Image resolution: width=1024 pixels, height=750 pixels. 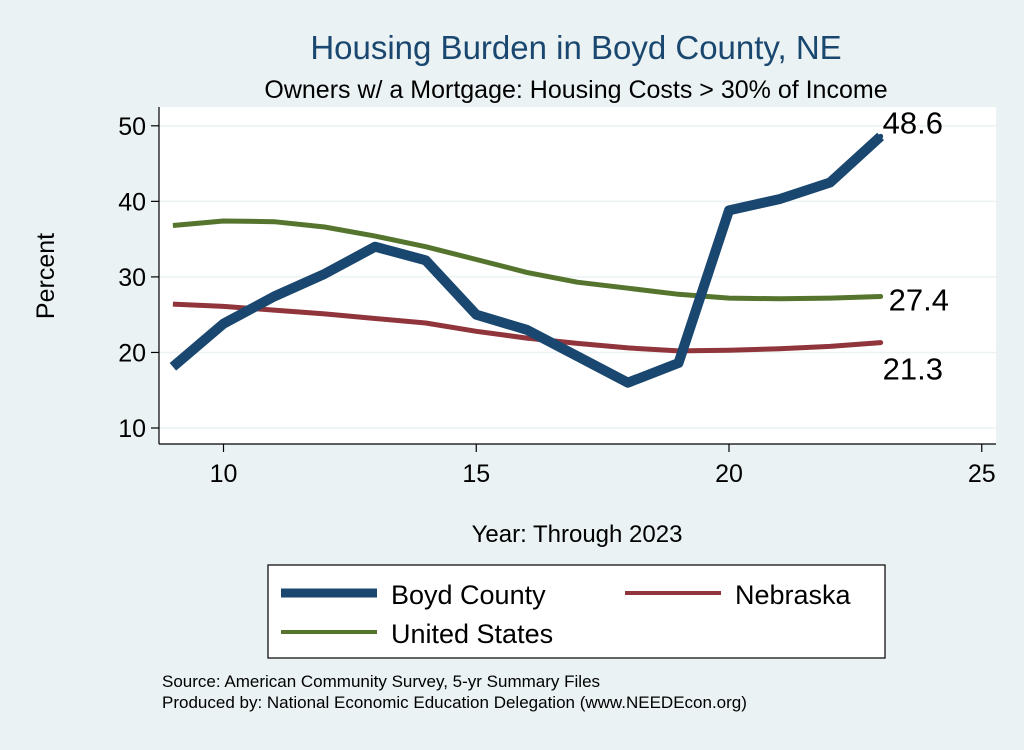 I want to click on series-end-marker-nebraska, so click(x=881, y=343).